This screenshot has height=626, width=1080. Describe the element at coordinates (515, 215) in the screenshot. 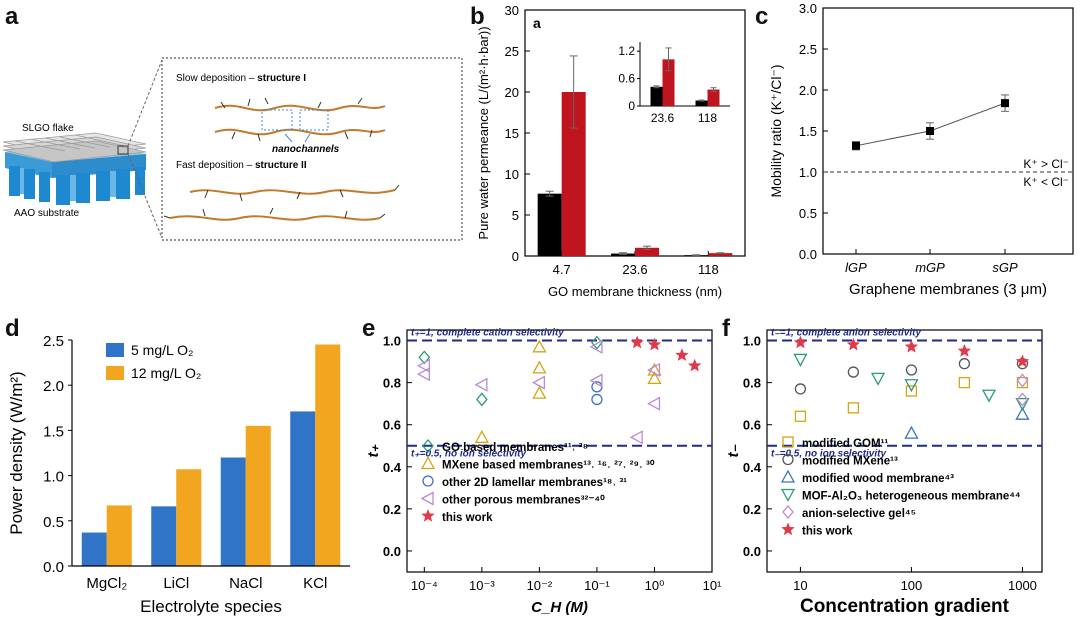

I see `y-tick-label: 5` at that location.